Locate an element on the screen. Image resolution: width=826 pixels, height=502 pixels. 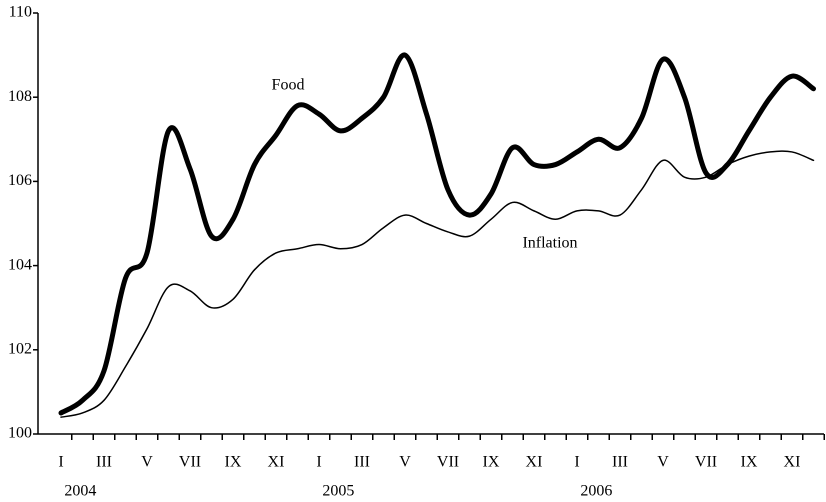
y-tick-label: 108 is located at coordinates (20, 96).